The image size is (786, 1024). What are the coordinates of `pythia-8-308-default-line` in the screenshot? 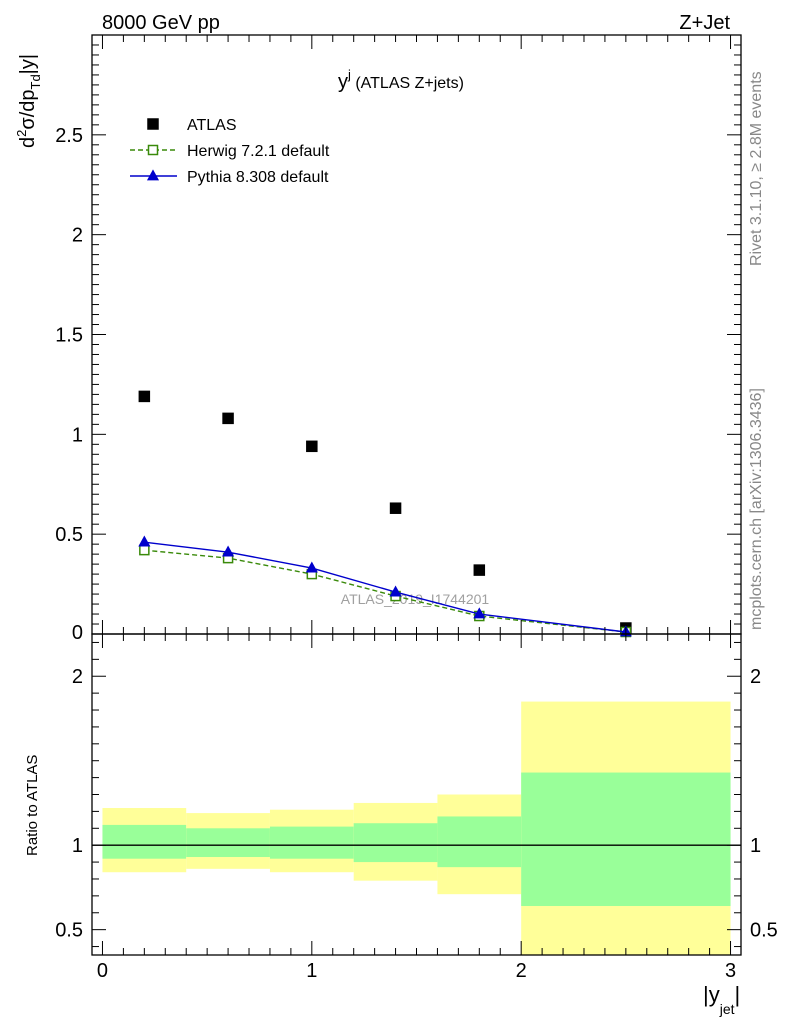 It's located at (385, 587).